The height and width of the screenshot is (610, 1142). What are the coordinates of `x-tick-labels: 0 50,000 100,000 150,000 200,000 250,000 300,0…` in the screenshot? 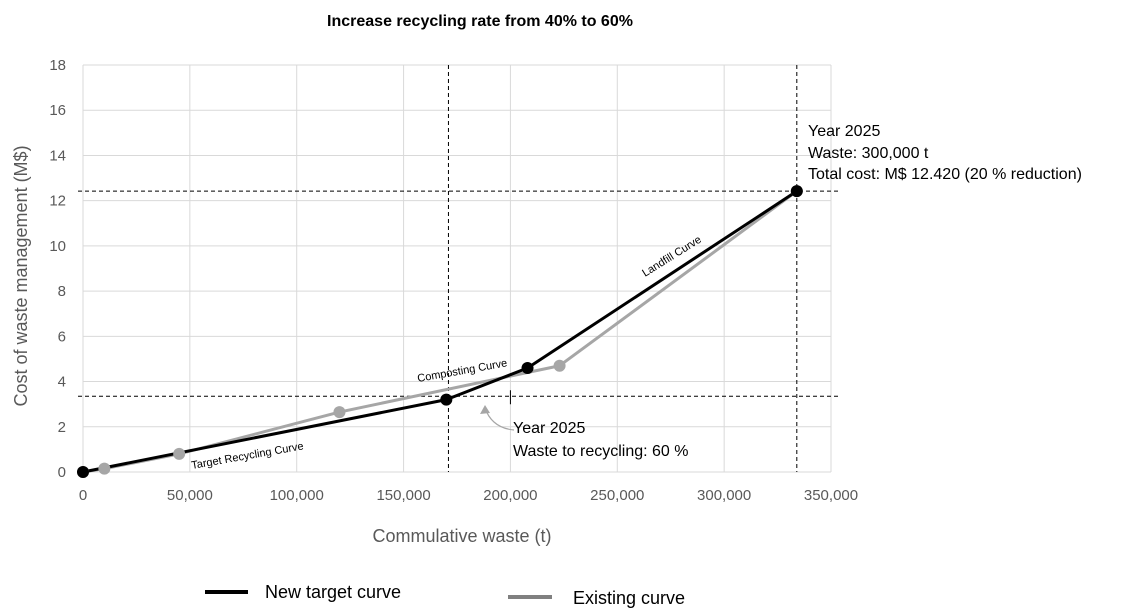 It's located at (468, 495).